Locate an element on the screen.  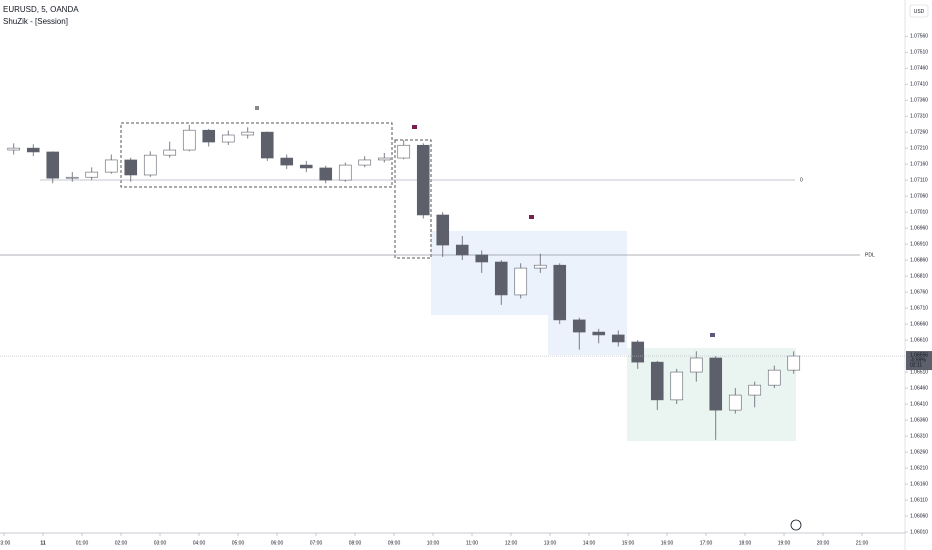
y-tick-label: 1.06710 is located at coordinates (919, 308).